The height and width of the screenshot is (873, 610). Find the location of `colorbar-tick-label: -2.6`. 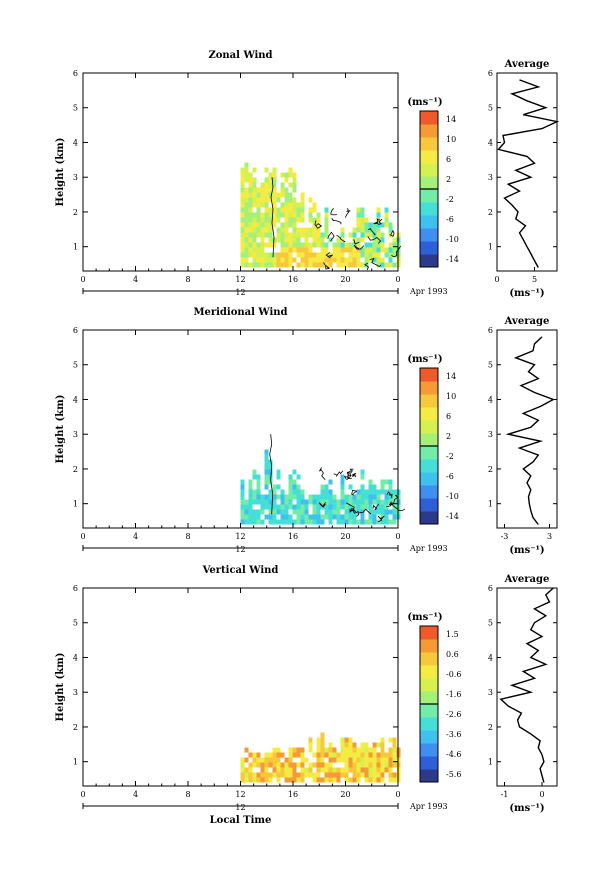

colorbar-tick-label: -2.6 is located at coordinates (453, 714).